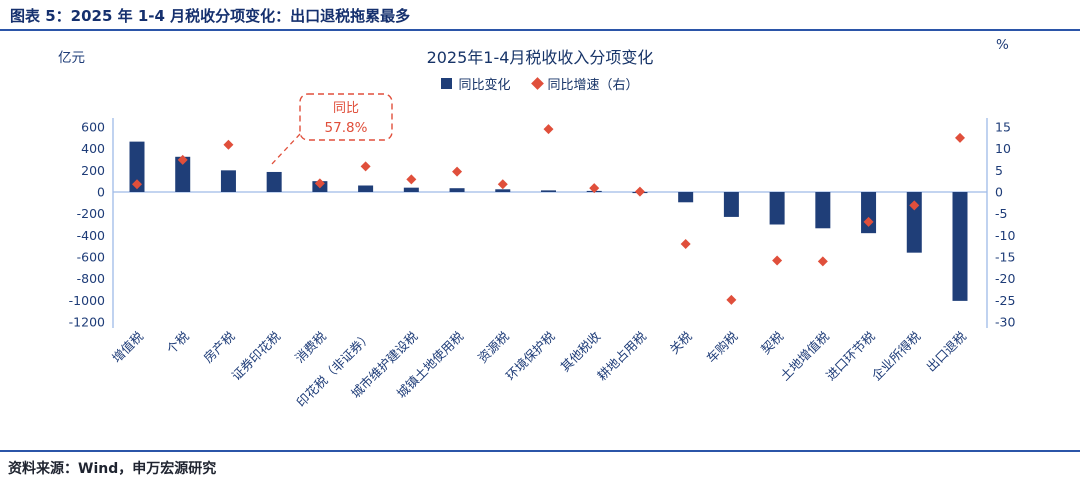 The height and width of the screenshot is (487, 1080). Describe the element at coordinates (731, 204) in the screenshot. I see `bar-车购税` at that location.